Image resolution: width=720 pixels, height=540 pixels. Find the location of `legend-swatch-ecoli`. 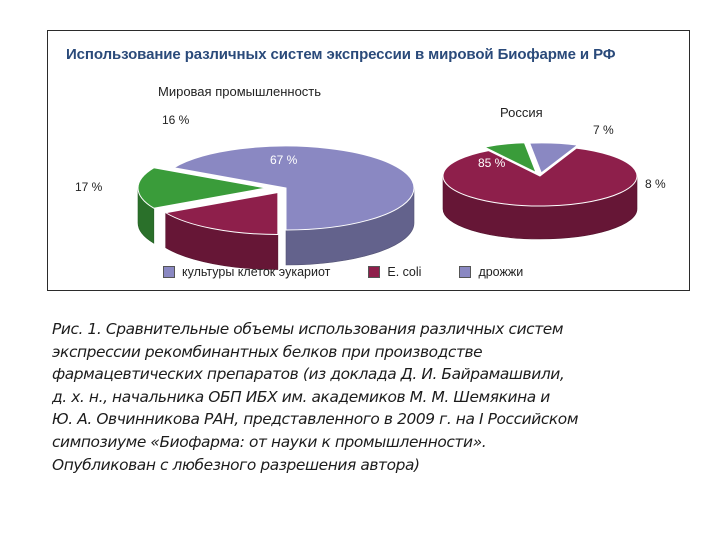

legend-swatch-ecoli is located at coordinates (374, 272).